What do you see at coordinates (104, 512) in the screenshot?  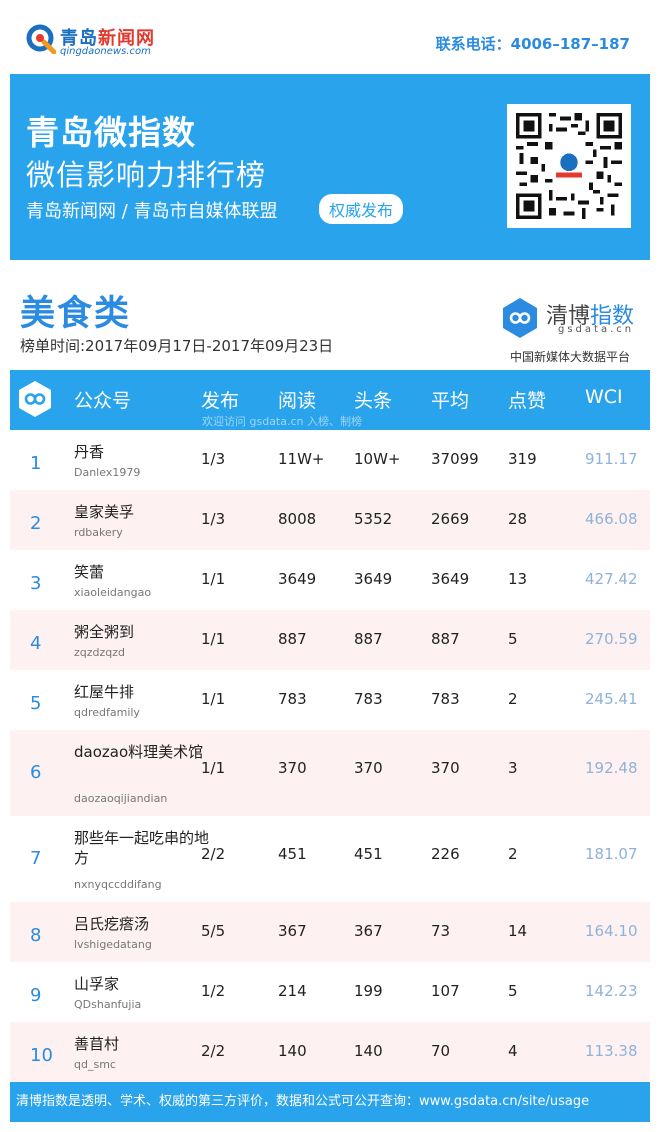 I see `row-account-name: 皇家美孚` at bounding box center [104, 512].